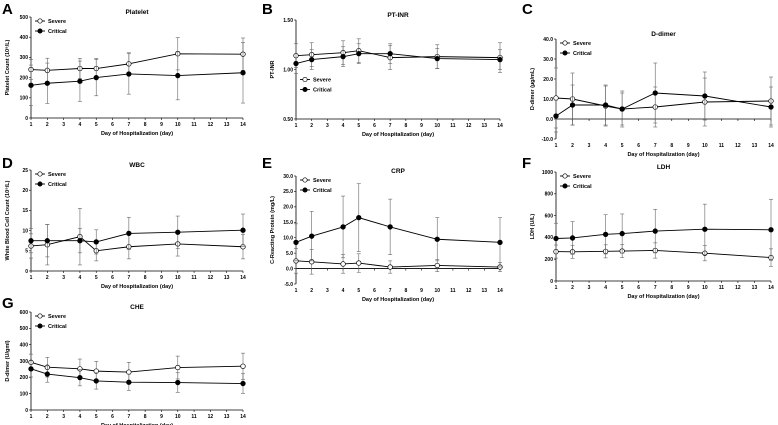 This screenshot has width=778, height=425. Describe the element at coordinates (548, 40) in the screenshot. I see `y-tick-label: 40.0` at that location.